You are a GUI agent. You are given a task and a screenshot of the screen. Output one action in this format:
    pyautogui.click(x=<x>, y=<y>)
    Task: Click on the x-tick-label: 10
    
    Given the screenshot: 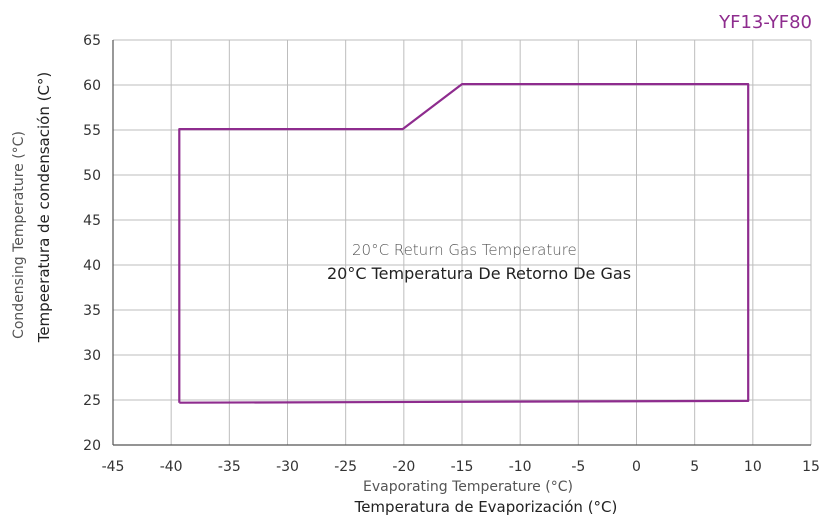 What is the action you would take?
    pyautogui.click(x=753, y=467)
    